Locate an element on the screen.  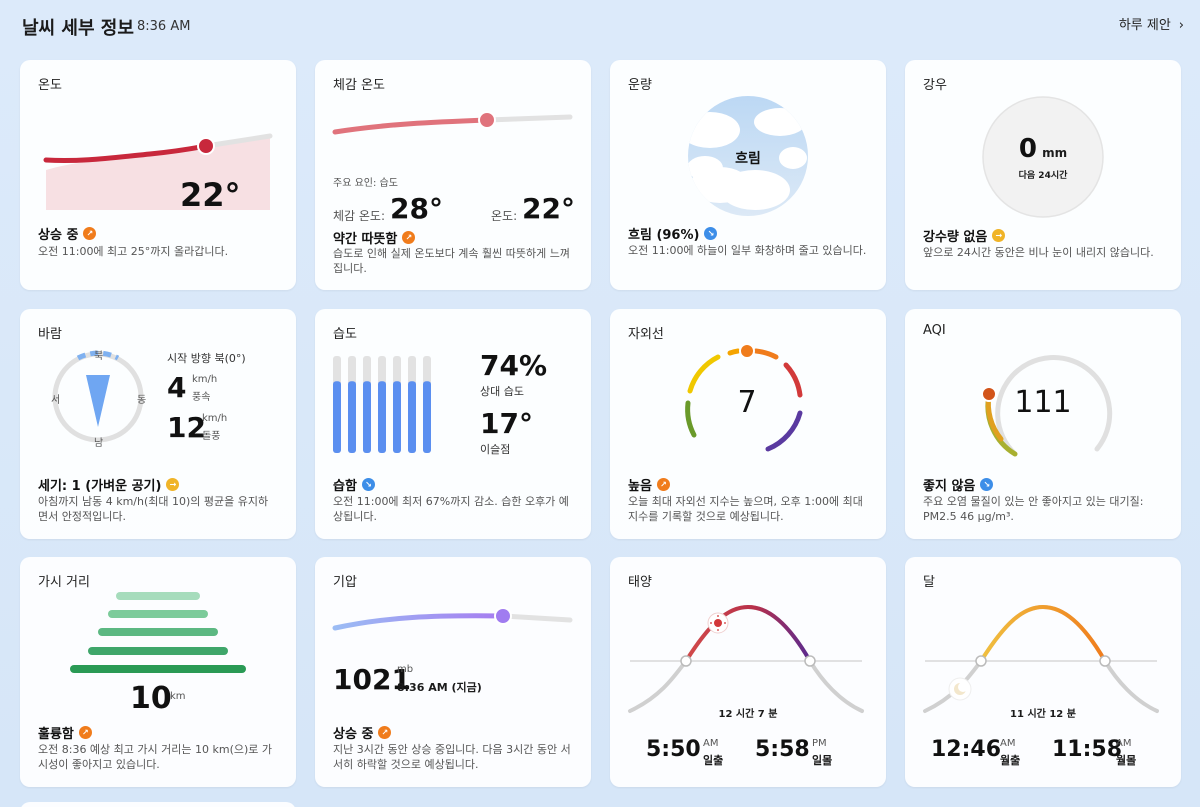
card-description: 앞으로 24시간 동안은 비나 눈이 내리지 않습니다. is located at coordinates (1038, 252).